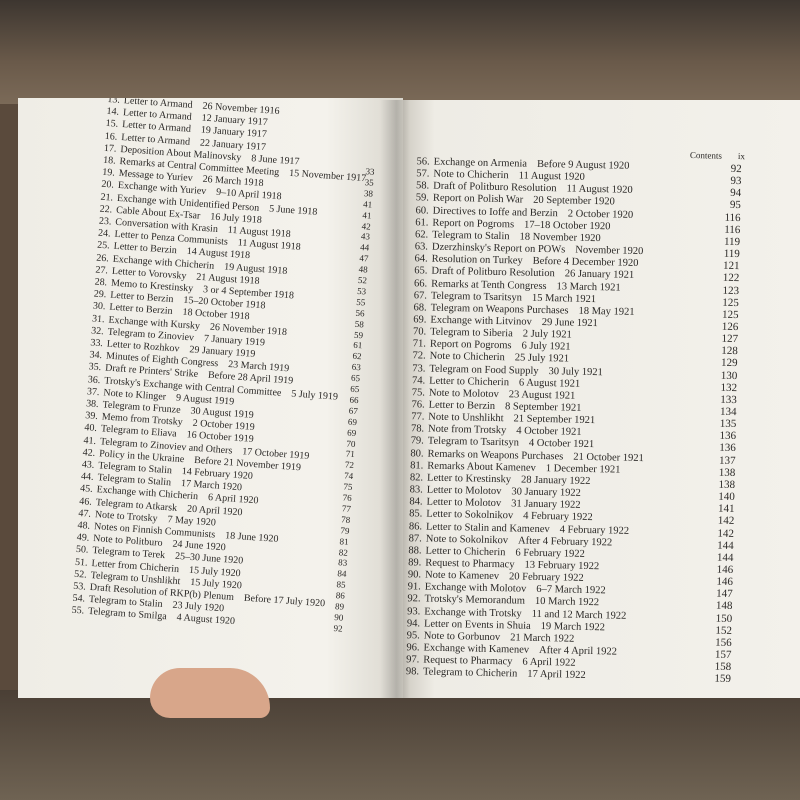 The image size is (800, 800). Describe the element at coordinates (80, 574) in the screenshot. I see `entry-number: 52.` at that location.